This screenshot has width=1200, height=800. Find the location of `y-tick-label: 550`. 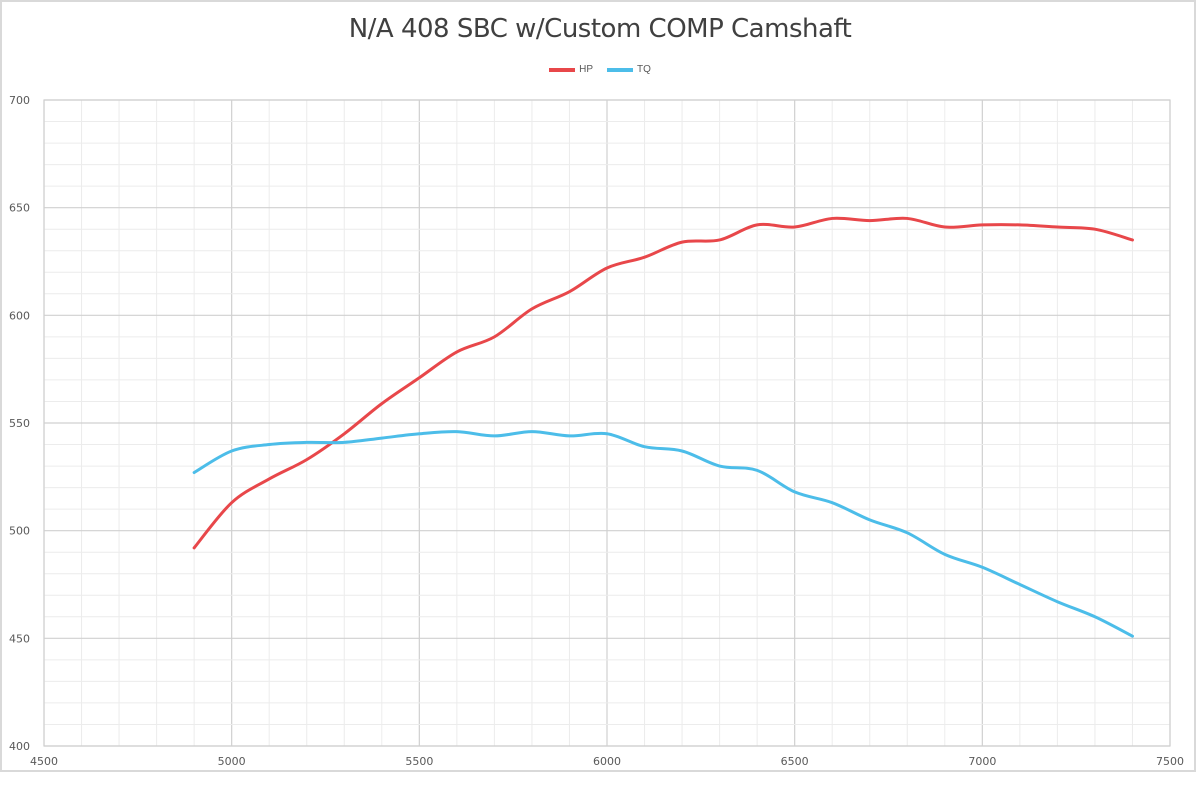

y-tick-label: 550 is located at coordinates (19, 423).